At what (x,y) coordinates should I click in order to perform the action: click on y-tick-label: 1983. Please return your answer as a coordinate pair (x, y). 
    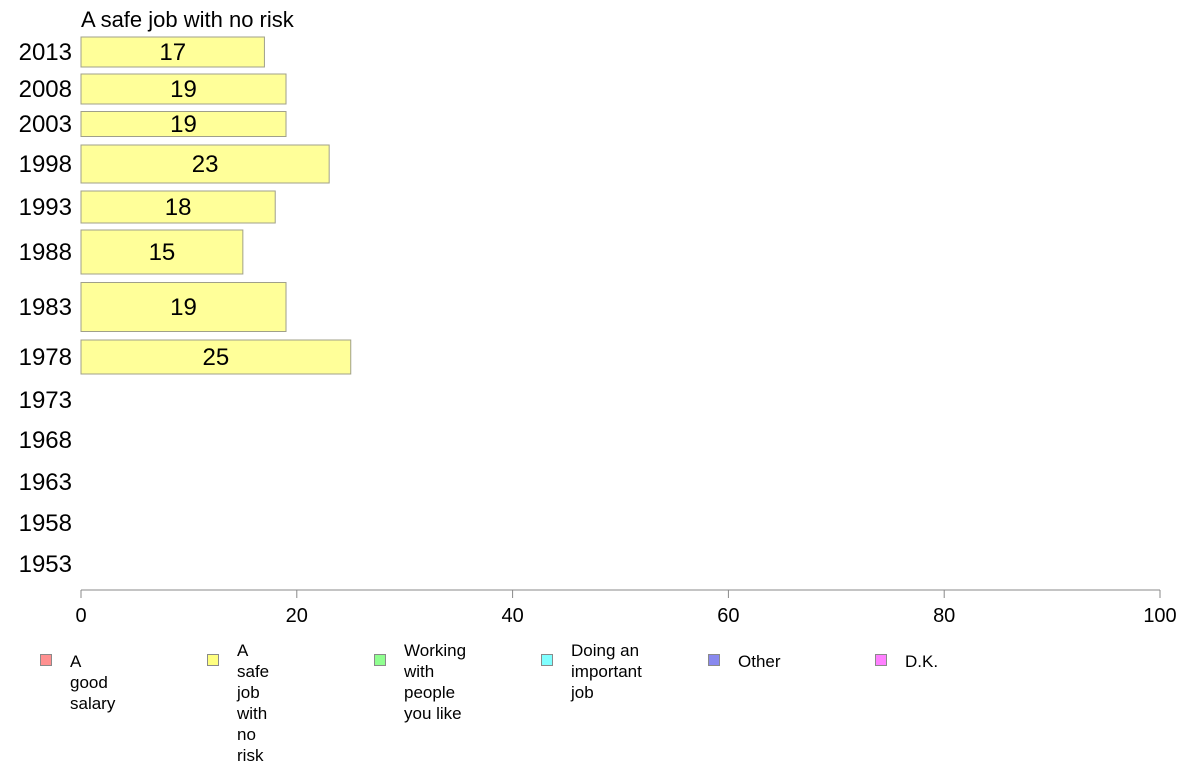
    Looking at the image, I should click on (45, 307).